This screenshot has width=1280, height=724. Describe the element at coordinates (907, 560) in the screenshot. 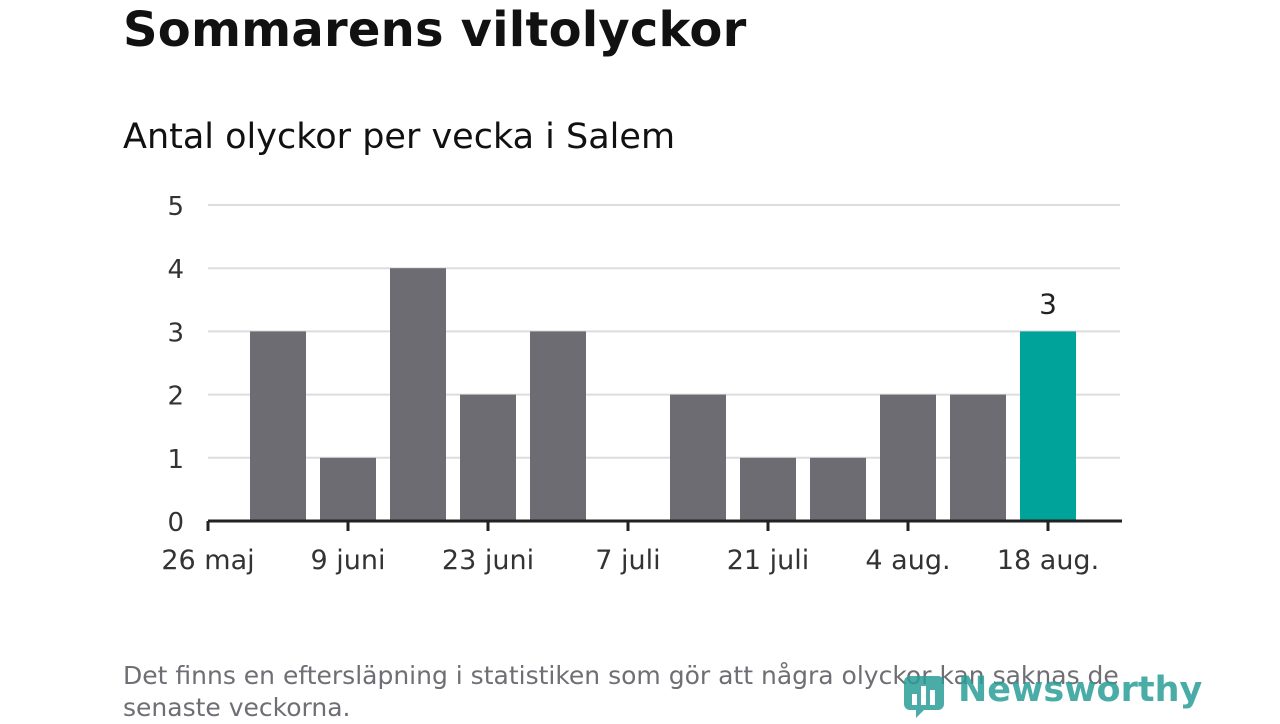

I see `x-tick-label: 4 aug.` at that location.